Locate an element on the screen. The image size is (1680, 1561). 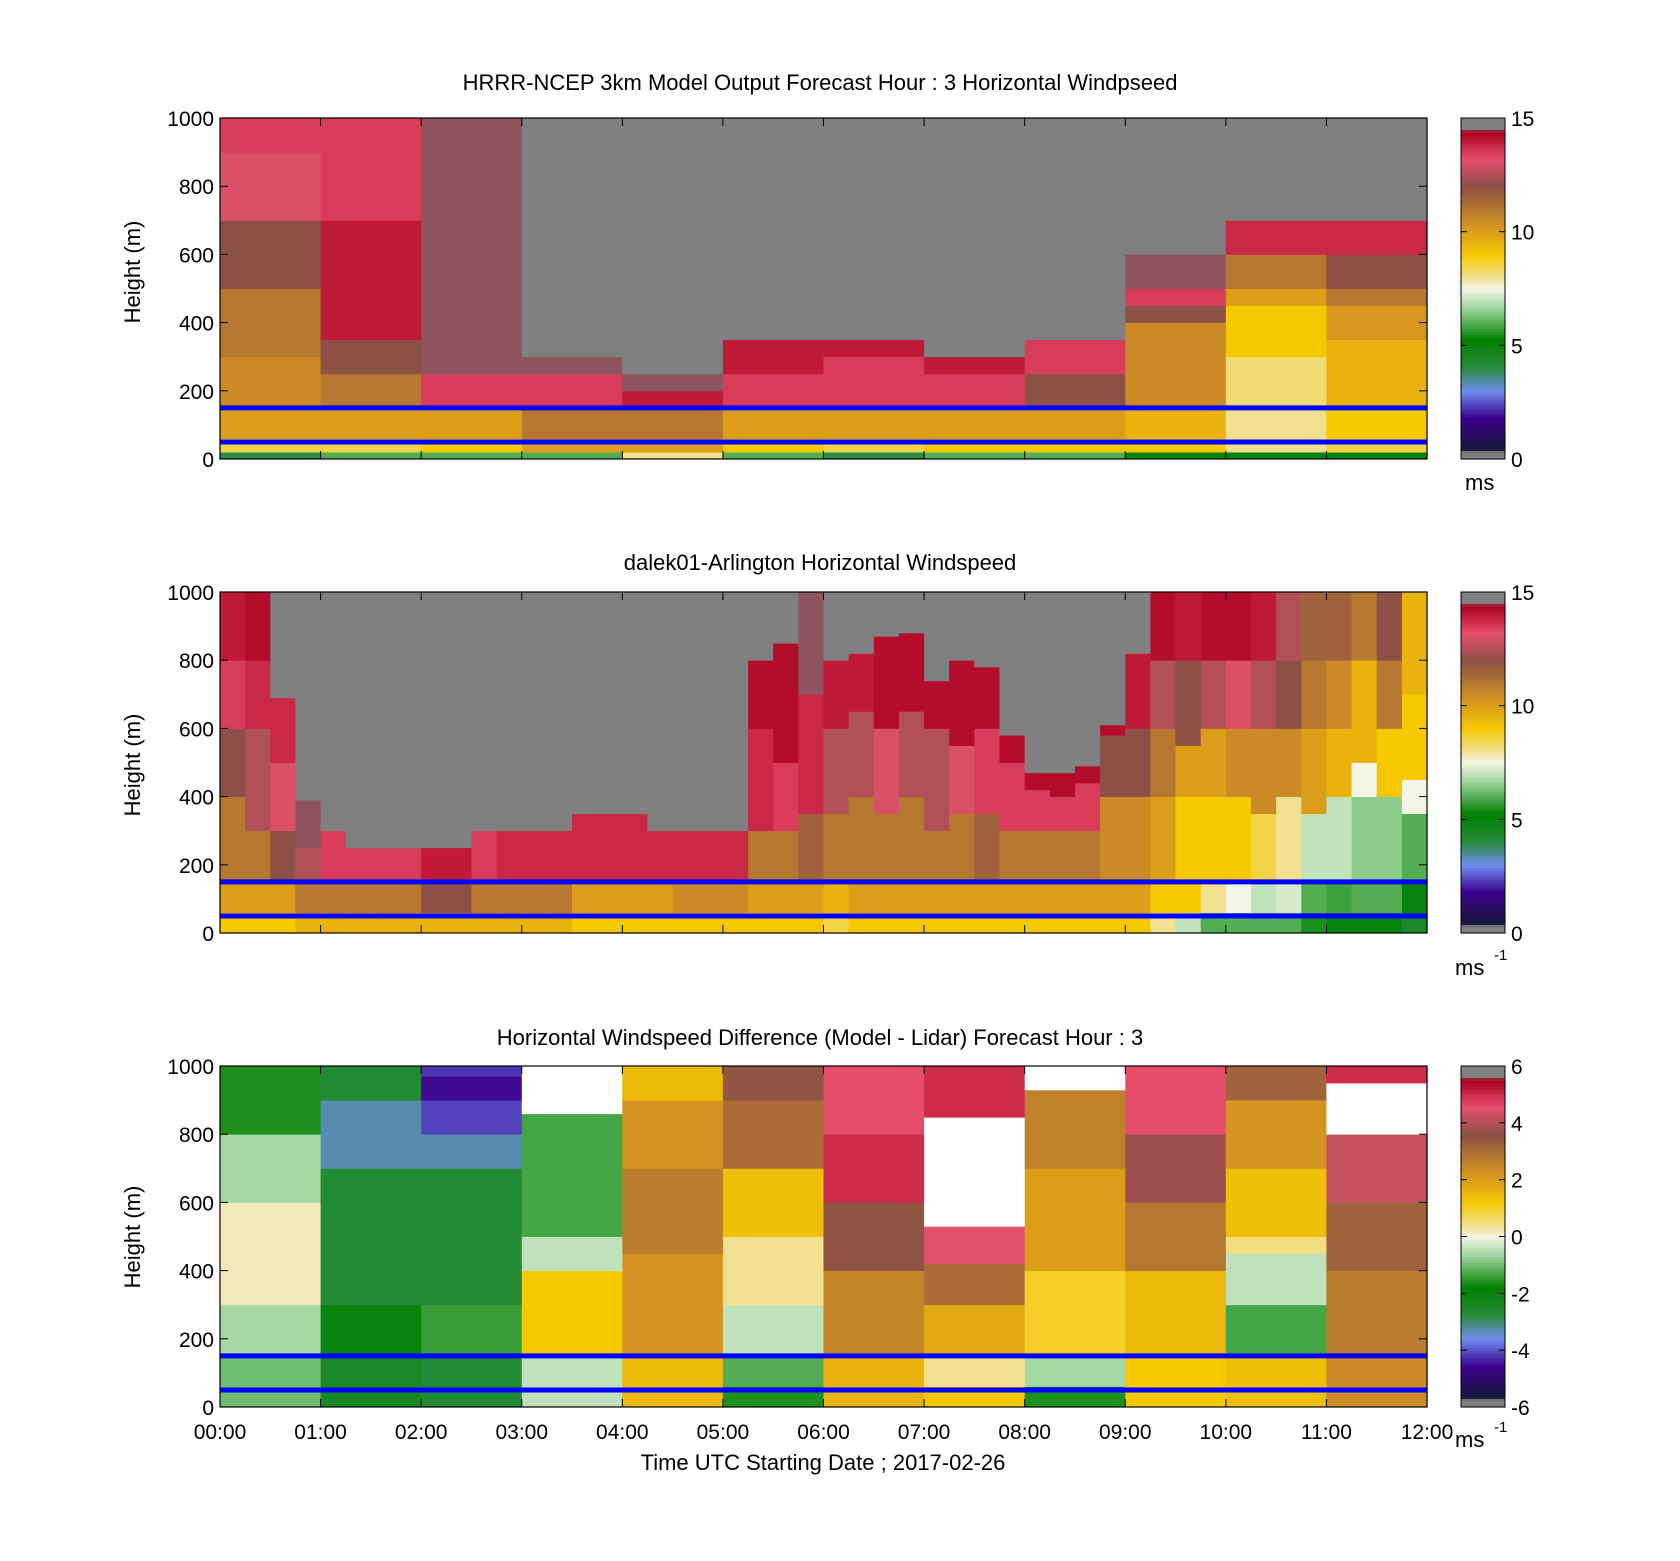
marker-lines is located at coordinates (823, 899).